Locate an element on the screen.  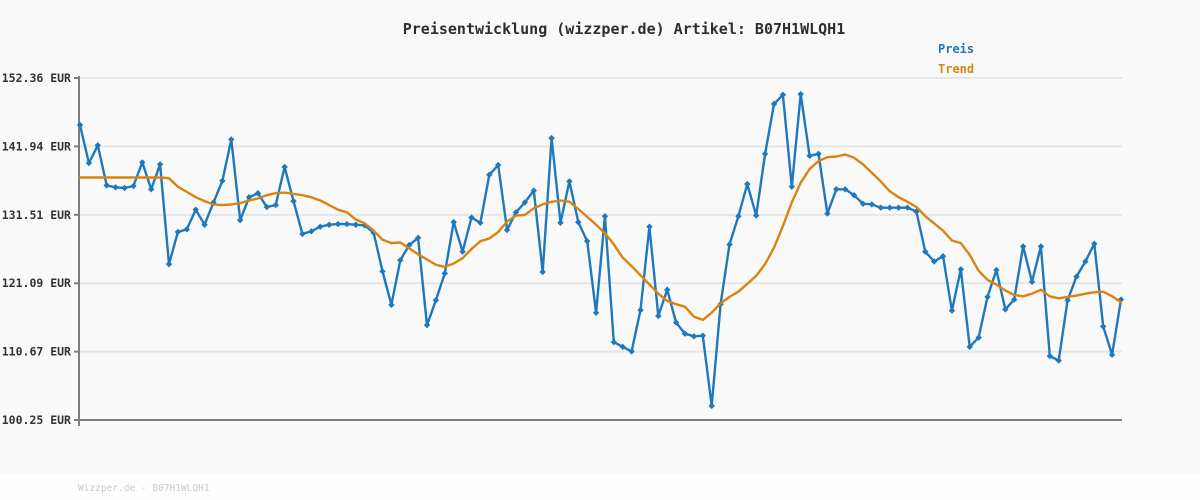
y-axis-label: 131.51 EUR is located at coordinates (36, 215).